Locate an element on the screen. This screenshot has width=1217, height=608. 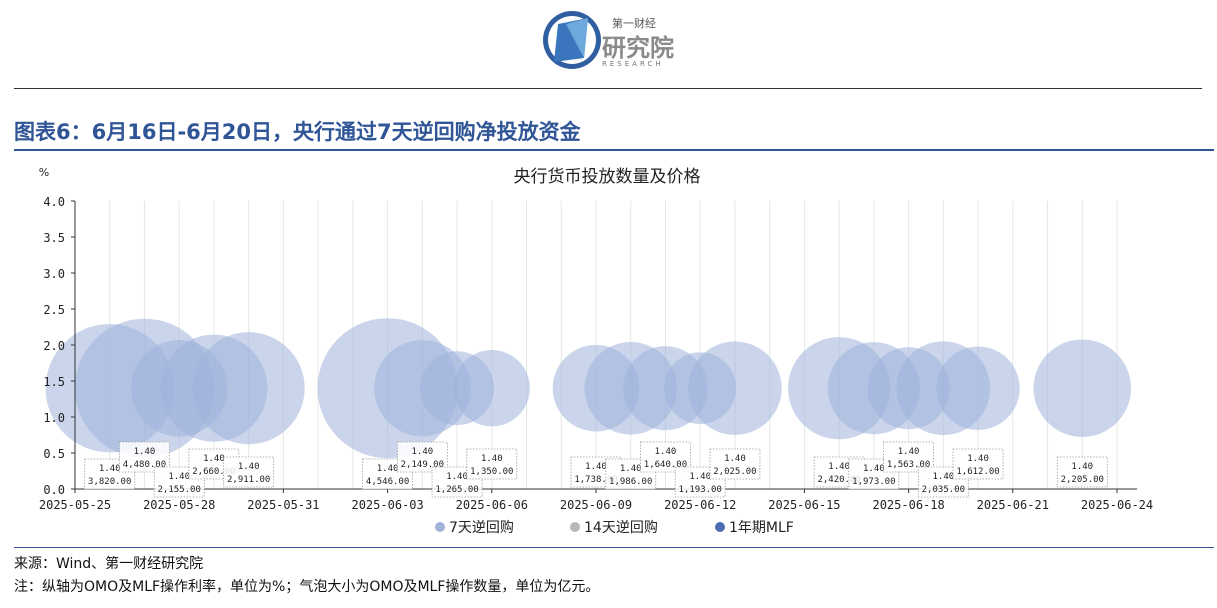
data-label-amount: 1,973.00 is located at coordinates (873, 482).